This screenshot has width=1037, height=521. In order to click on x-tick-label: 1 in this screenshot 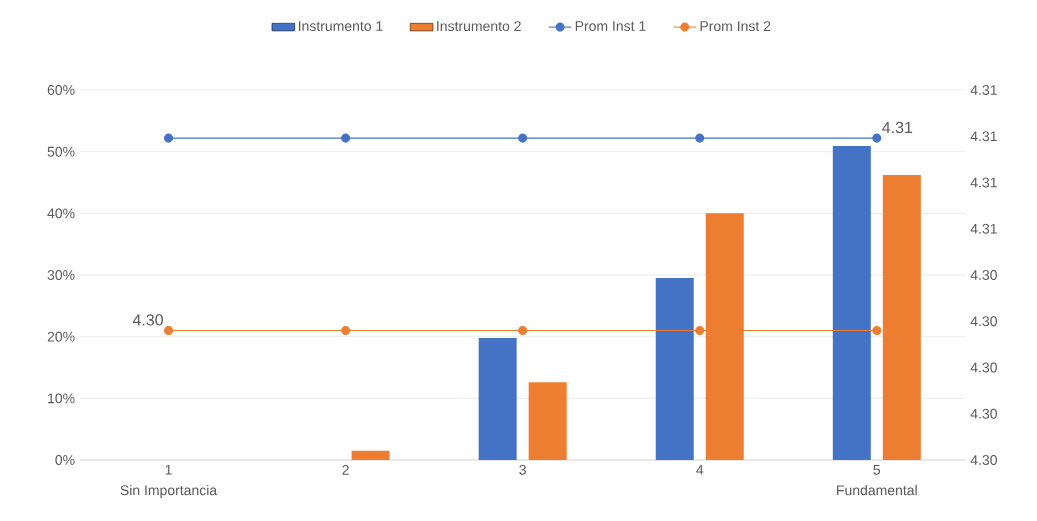, I will do `click(168, 469)`.